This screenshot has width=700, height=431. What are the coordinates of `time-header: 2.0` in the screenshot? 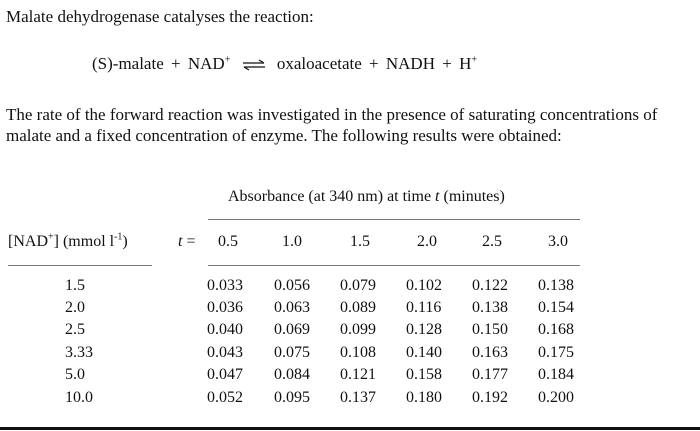 It's located at (427, 241).